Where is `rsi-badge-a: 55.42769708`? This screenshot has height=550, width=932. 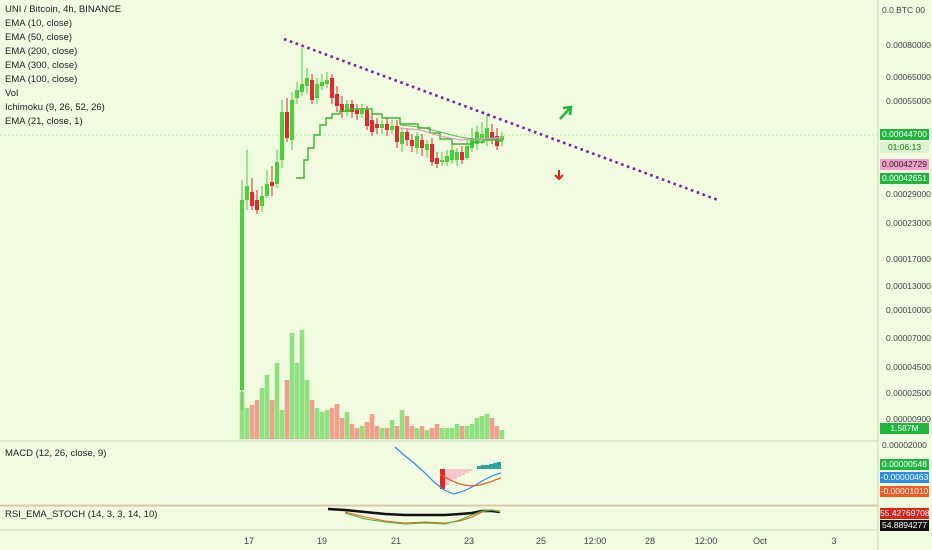 rsi-badge-a: 55.42769708 is located at coordinates (904, 513).